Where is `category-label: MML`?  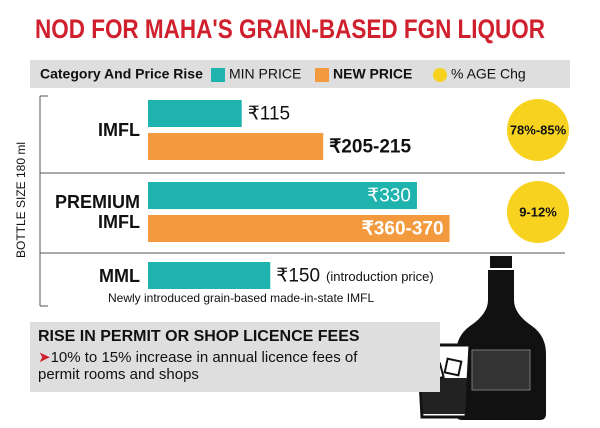 category-label: MML is located at coordinates (119, 275).